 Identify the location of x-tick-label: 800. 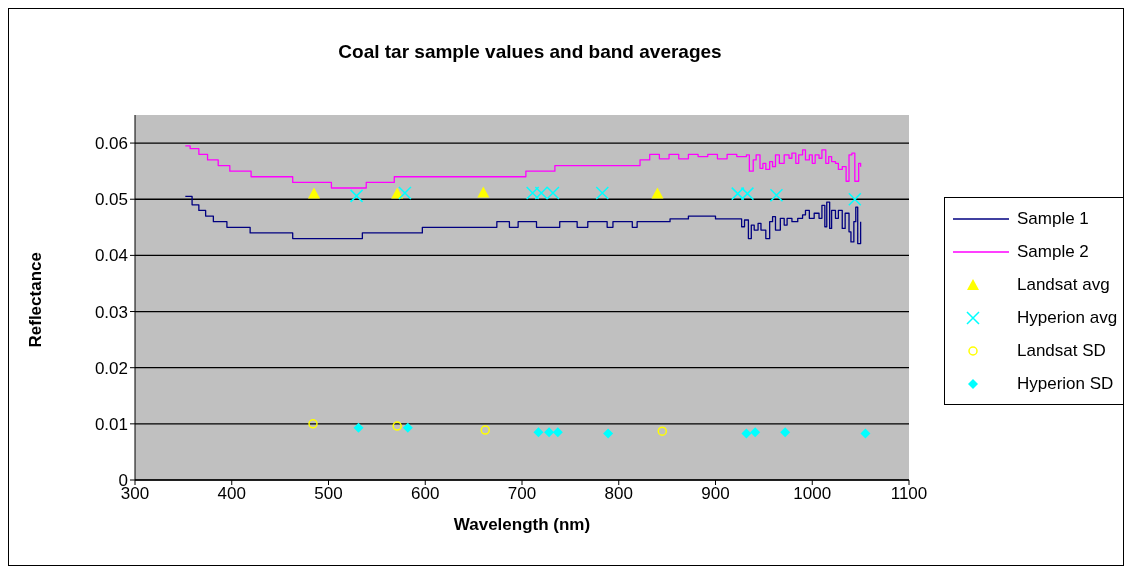
(618, 494).